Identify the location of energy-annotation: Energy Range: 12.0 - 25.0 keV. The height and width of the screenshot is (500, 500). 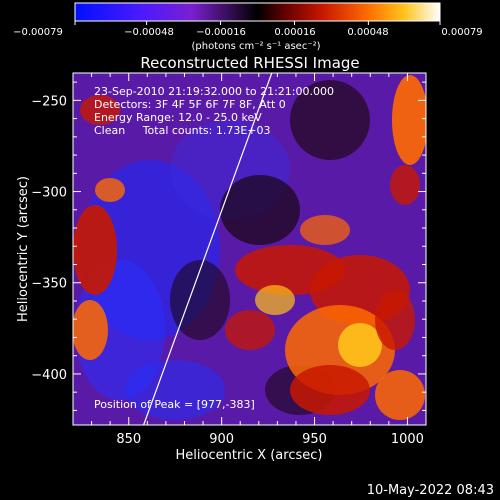
(178, 117).